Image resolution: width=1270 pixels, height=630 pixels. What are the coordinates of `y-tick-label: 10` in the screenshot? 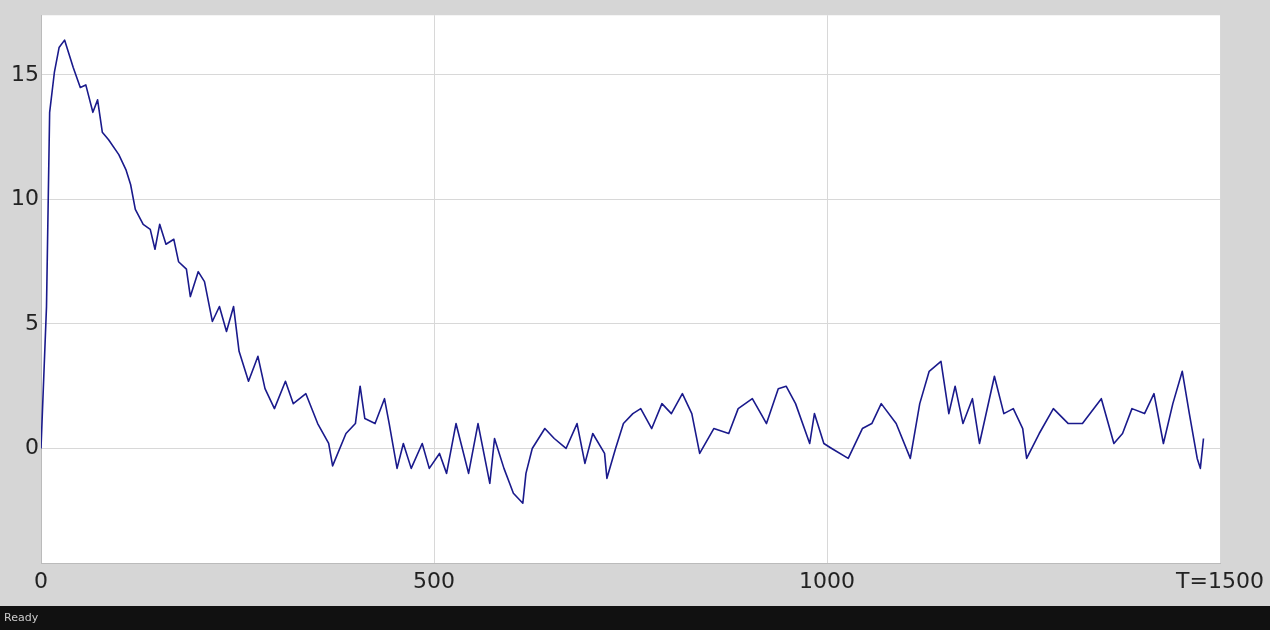 It's located at (25, 198).